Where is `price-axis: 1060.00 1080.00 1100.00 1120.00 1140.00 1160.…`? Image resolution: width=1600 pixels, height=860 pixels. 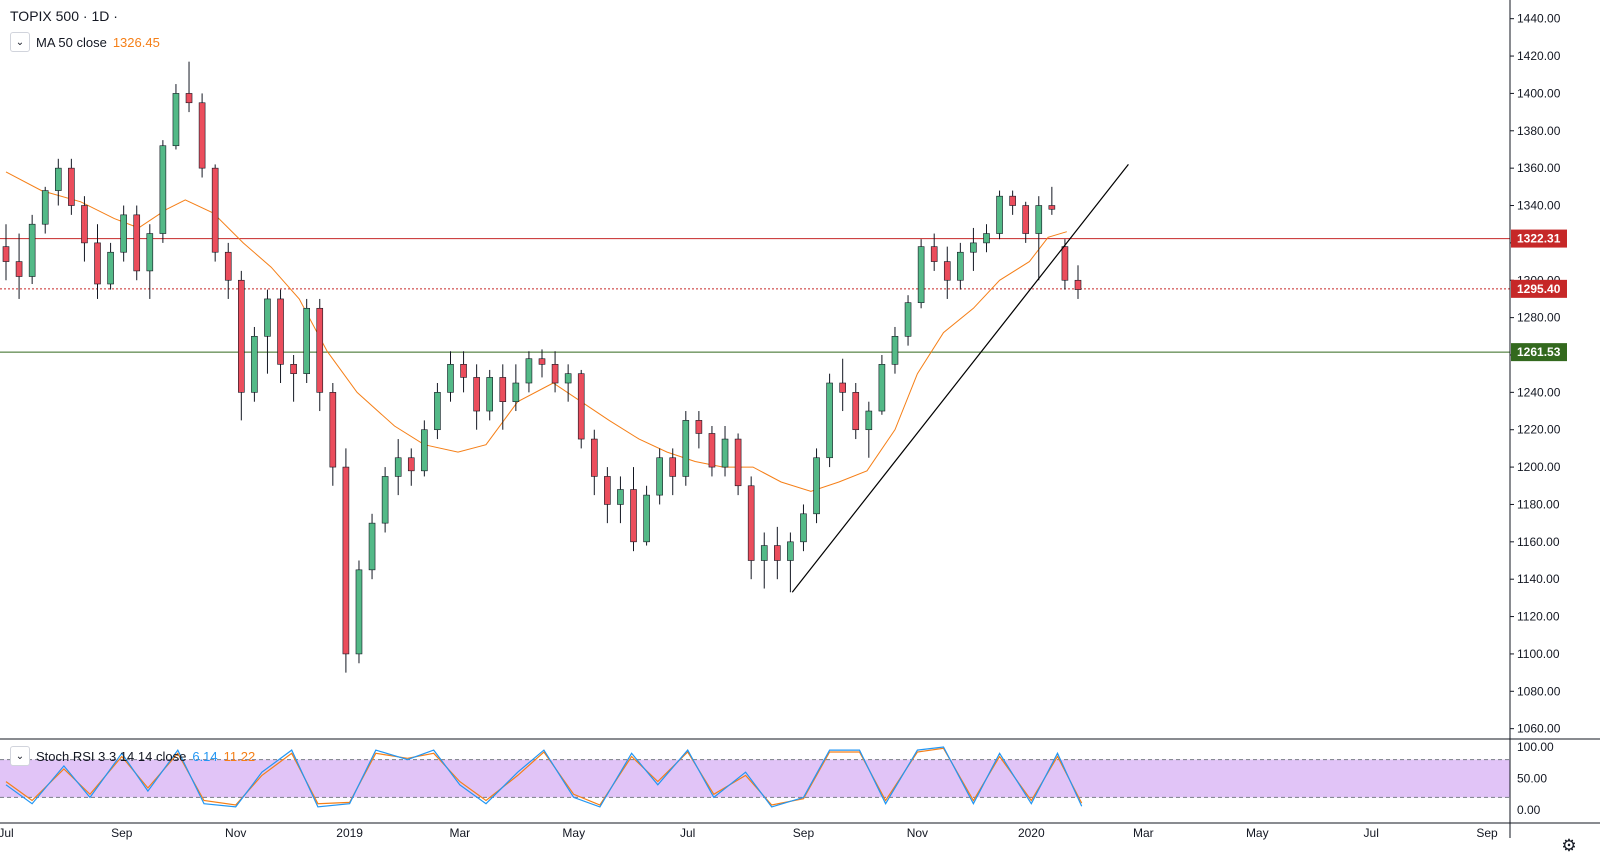 price-axis: 1060.00 1080.00 1100.00 1120.00 1140.00 1160.… is located at coordinates (1538, 419).